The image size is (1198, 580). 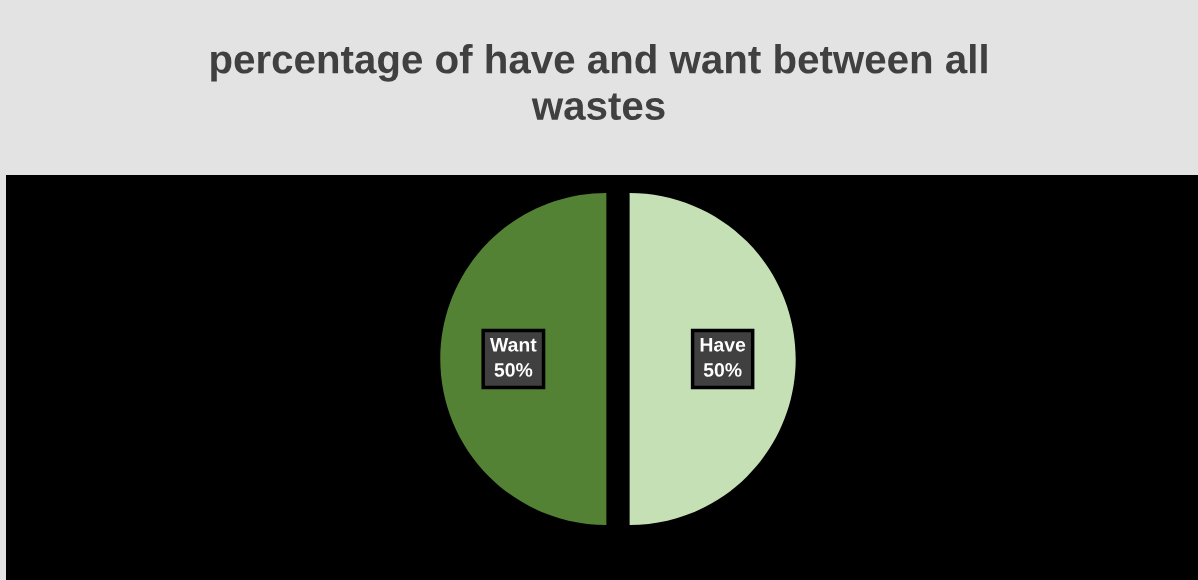 What do you see at coordinates (723, 345) in the screenshot?
I see `slice-label: Have` at bounding box center [723, 345].